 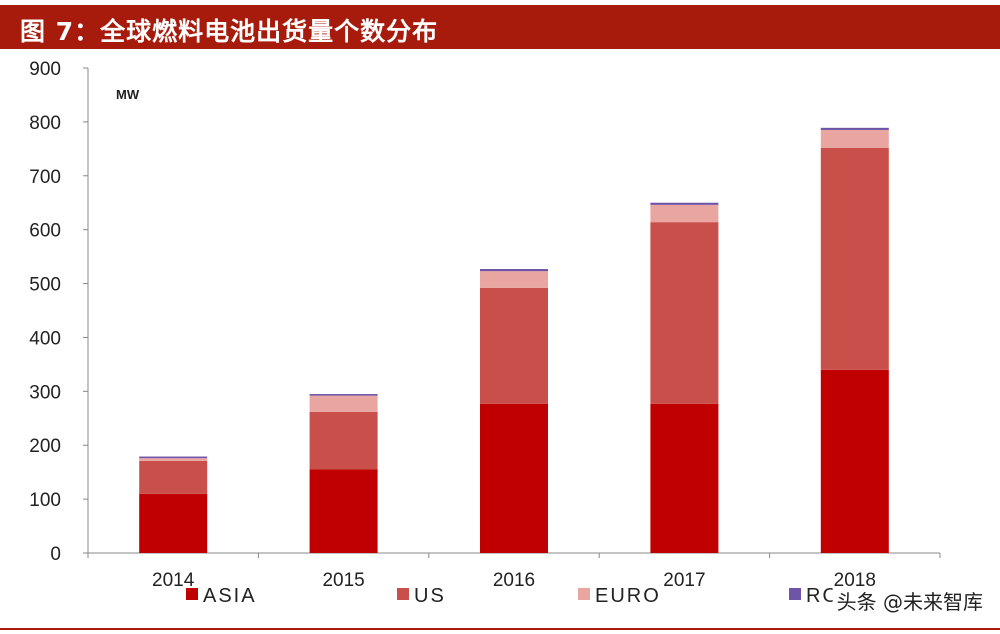 What do you see at coordinates (229, 31) in the screenshot?
I see `chart-title: 图 7：全球燃料电池出货量个数分布` at bounding box center [229, 31].